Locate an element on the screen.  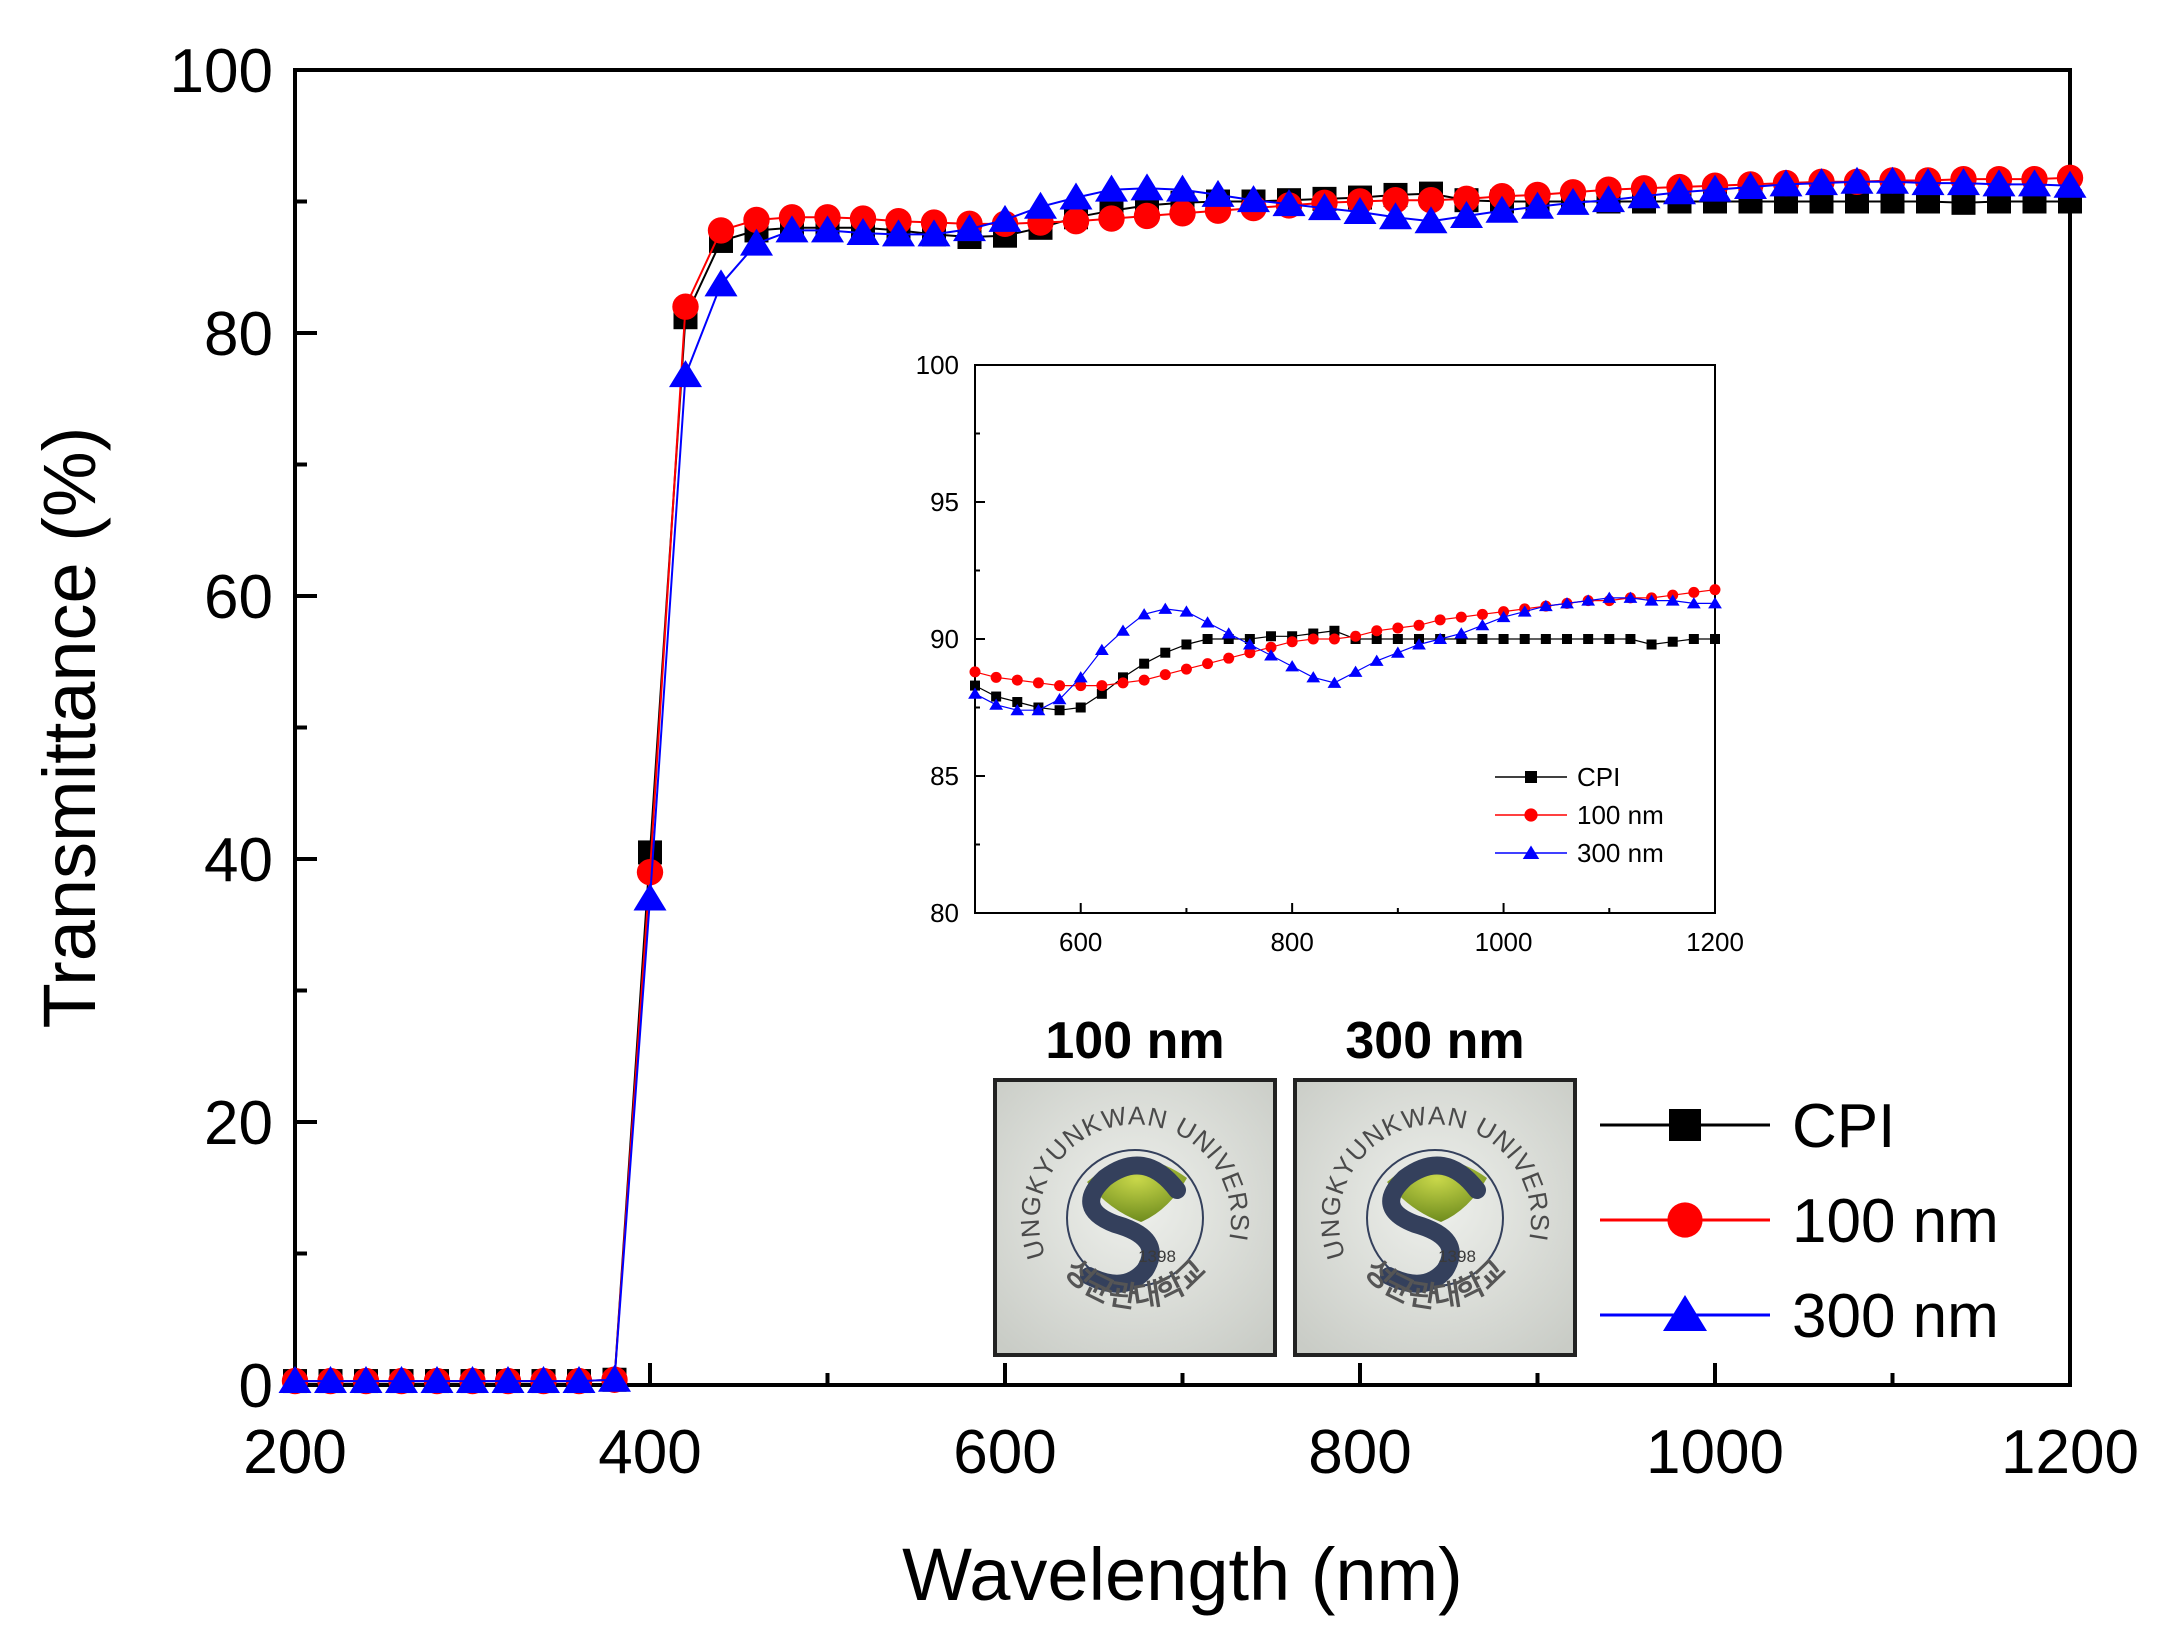
main-legend-label: 100 nm is located at coordinates (1895, 1221).